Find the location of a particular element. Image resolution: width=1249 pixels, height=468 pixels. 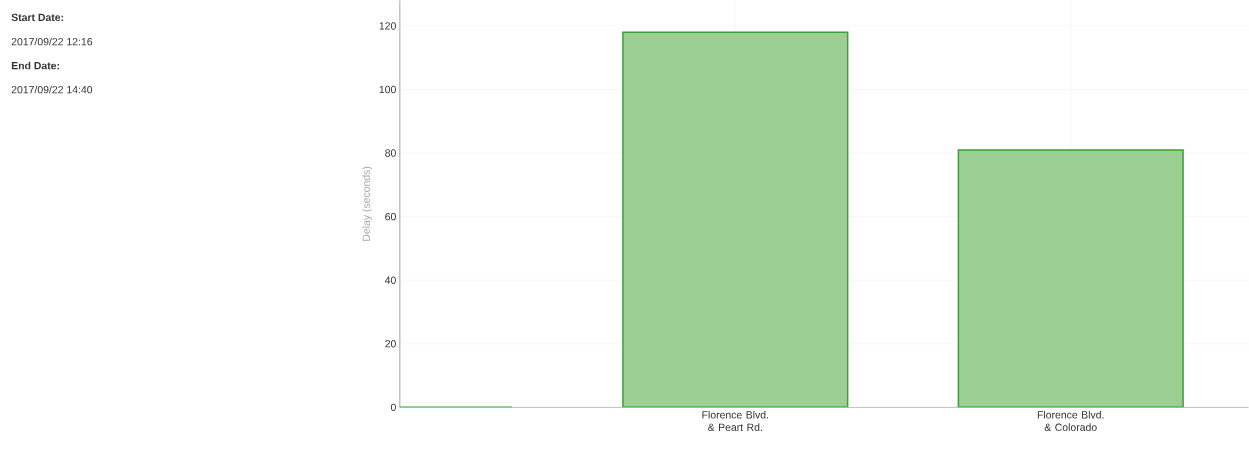

x-tick-label: Florence Blvd. & Peart Rd. is located at coordinates (735, 420).